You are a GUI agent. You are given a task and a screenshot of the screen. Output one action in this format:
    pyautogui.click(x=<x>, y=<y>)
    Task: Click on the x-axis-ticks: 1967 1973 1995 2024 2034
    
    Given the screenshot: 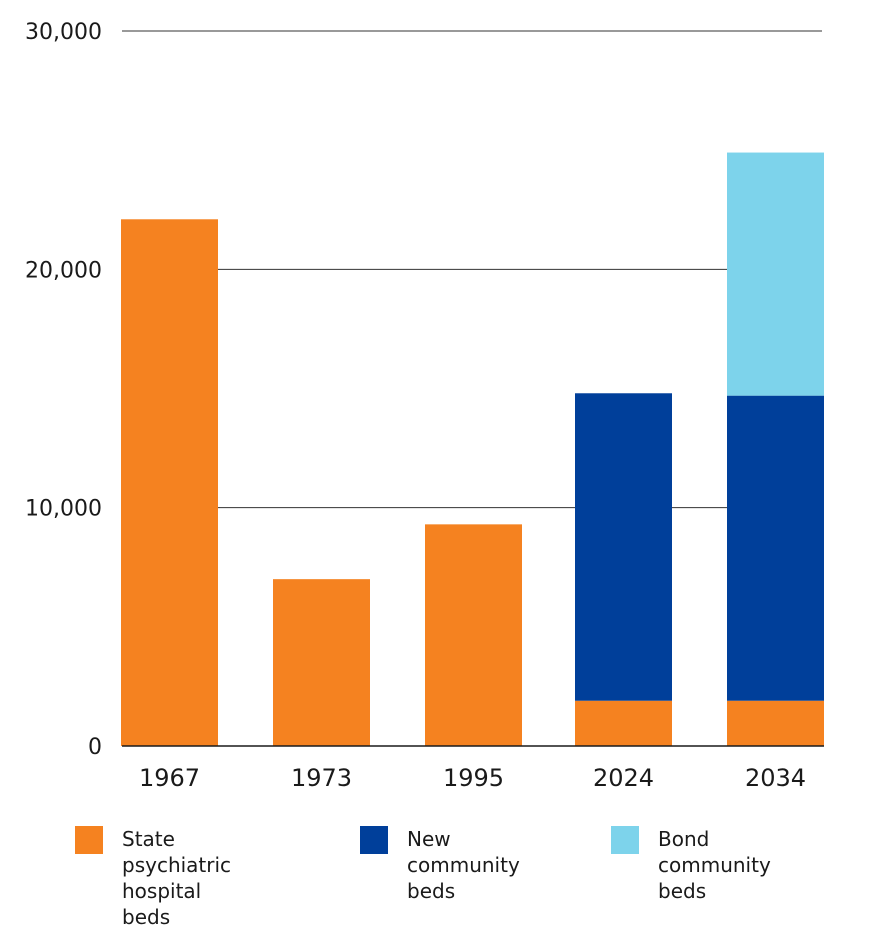 What is the action you would take?
    pyautogui.click(x=472, y=778)
    